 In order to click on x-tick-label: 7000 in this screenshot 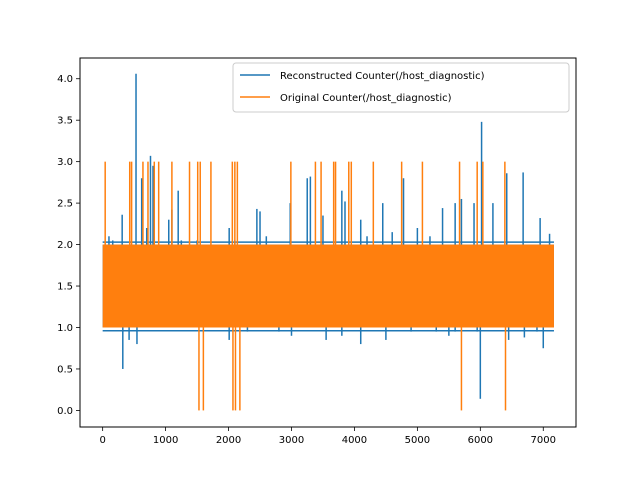, I will do `click(543, 440)`.